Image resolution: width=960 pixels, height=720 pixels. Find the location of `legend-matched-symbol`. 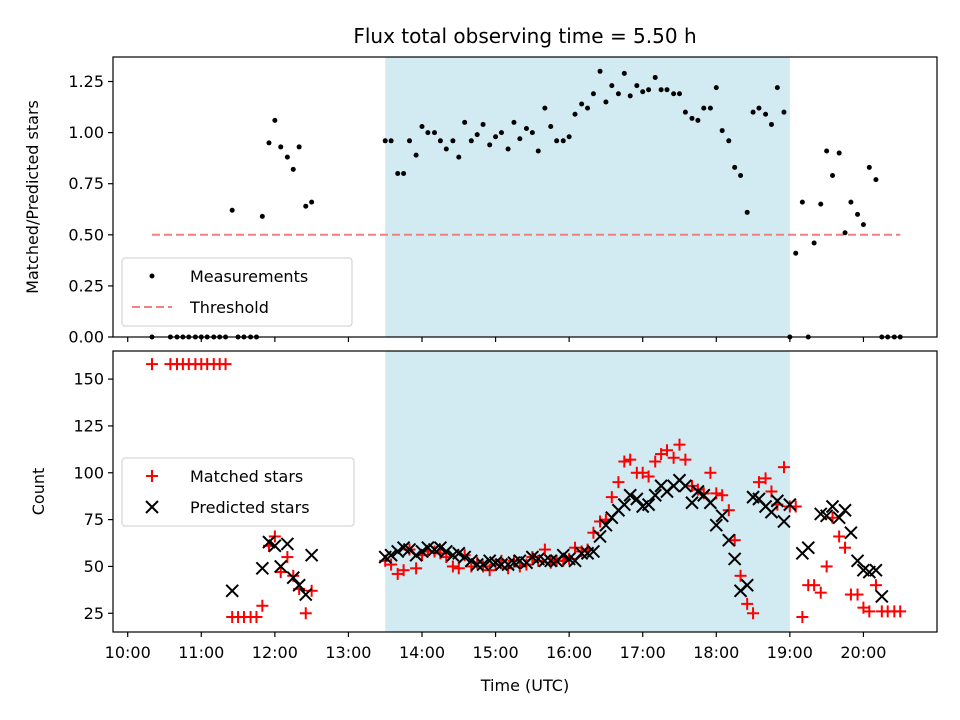

legend-matched-symbol is located at coordinates (152, 476).